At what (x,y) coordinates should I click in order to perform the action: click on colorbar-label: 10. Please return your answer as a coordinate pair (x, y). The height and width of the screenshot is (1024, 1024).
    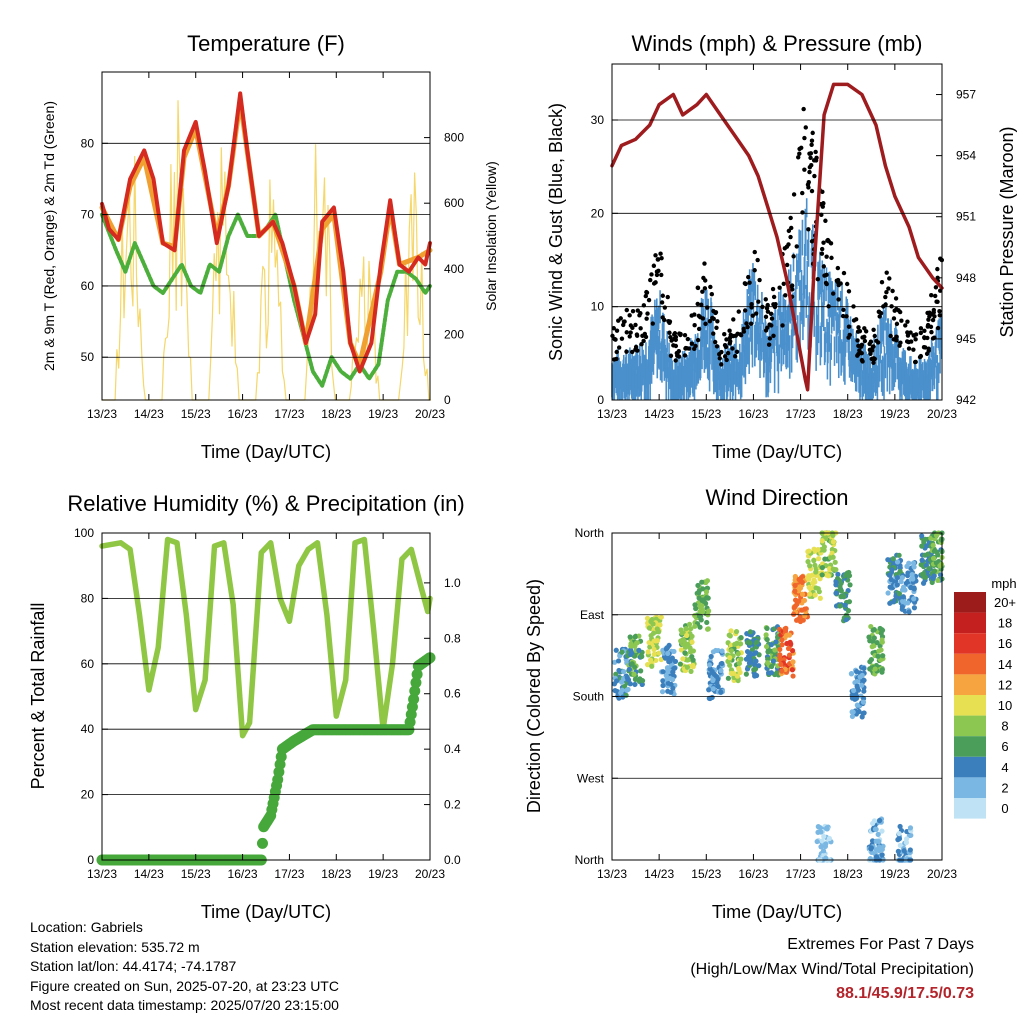
    Looking at the image, I should click on (1005, 705).